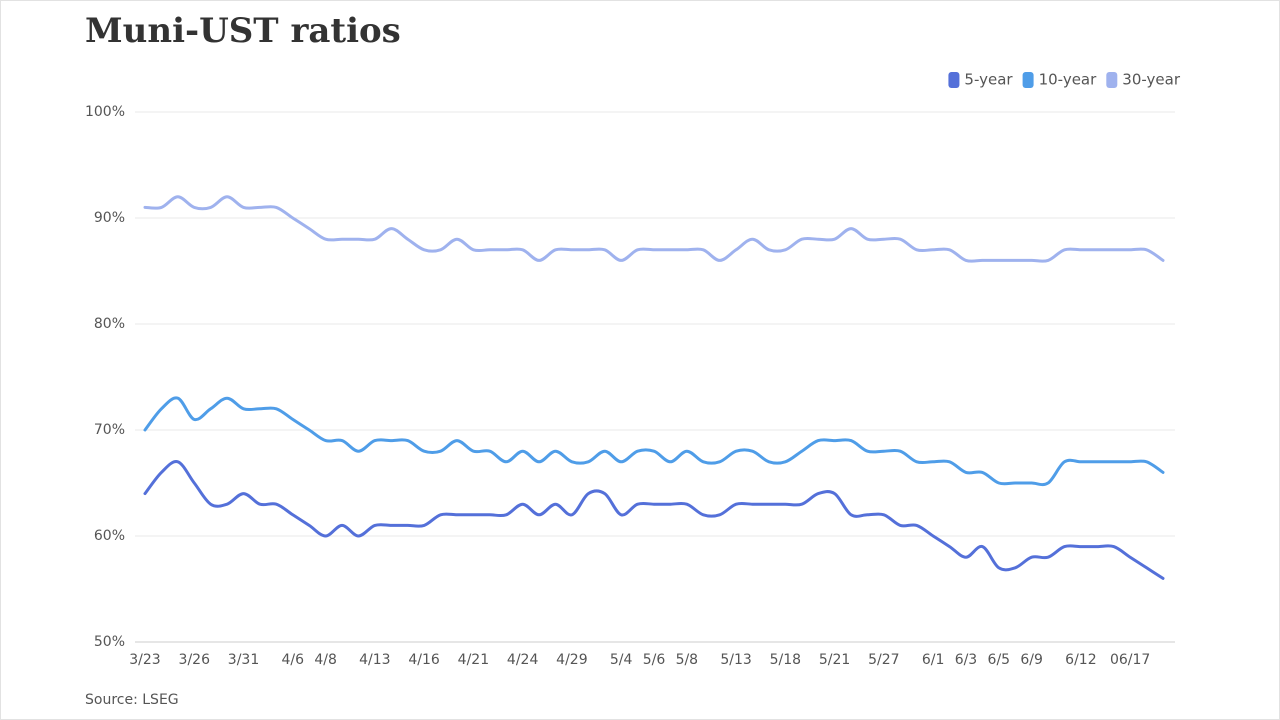  I want to click on y-tick-label: 90%, so click(109, 218).